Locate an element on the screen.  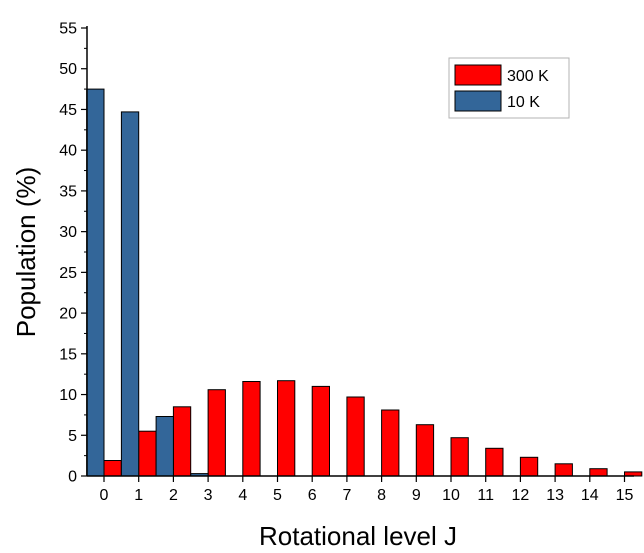
legend: 300 K 10 K is located at coordinates (509, 88).